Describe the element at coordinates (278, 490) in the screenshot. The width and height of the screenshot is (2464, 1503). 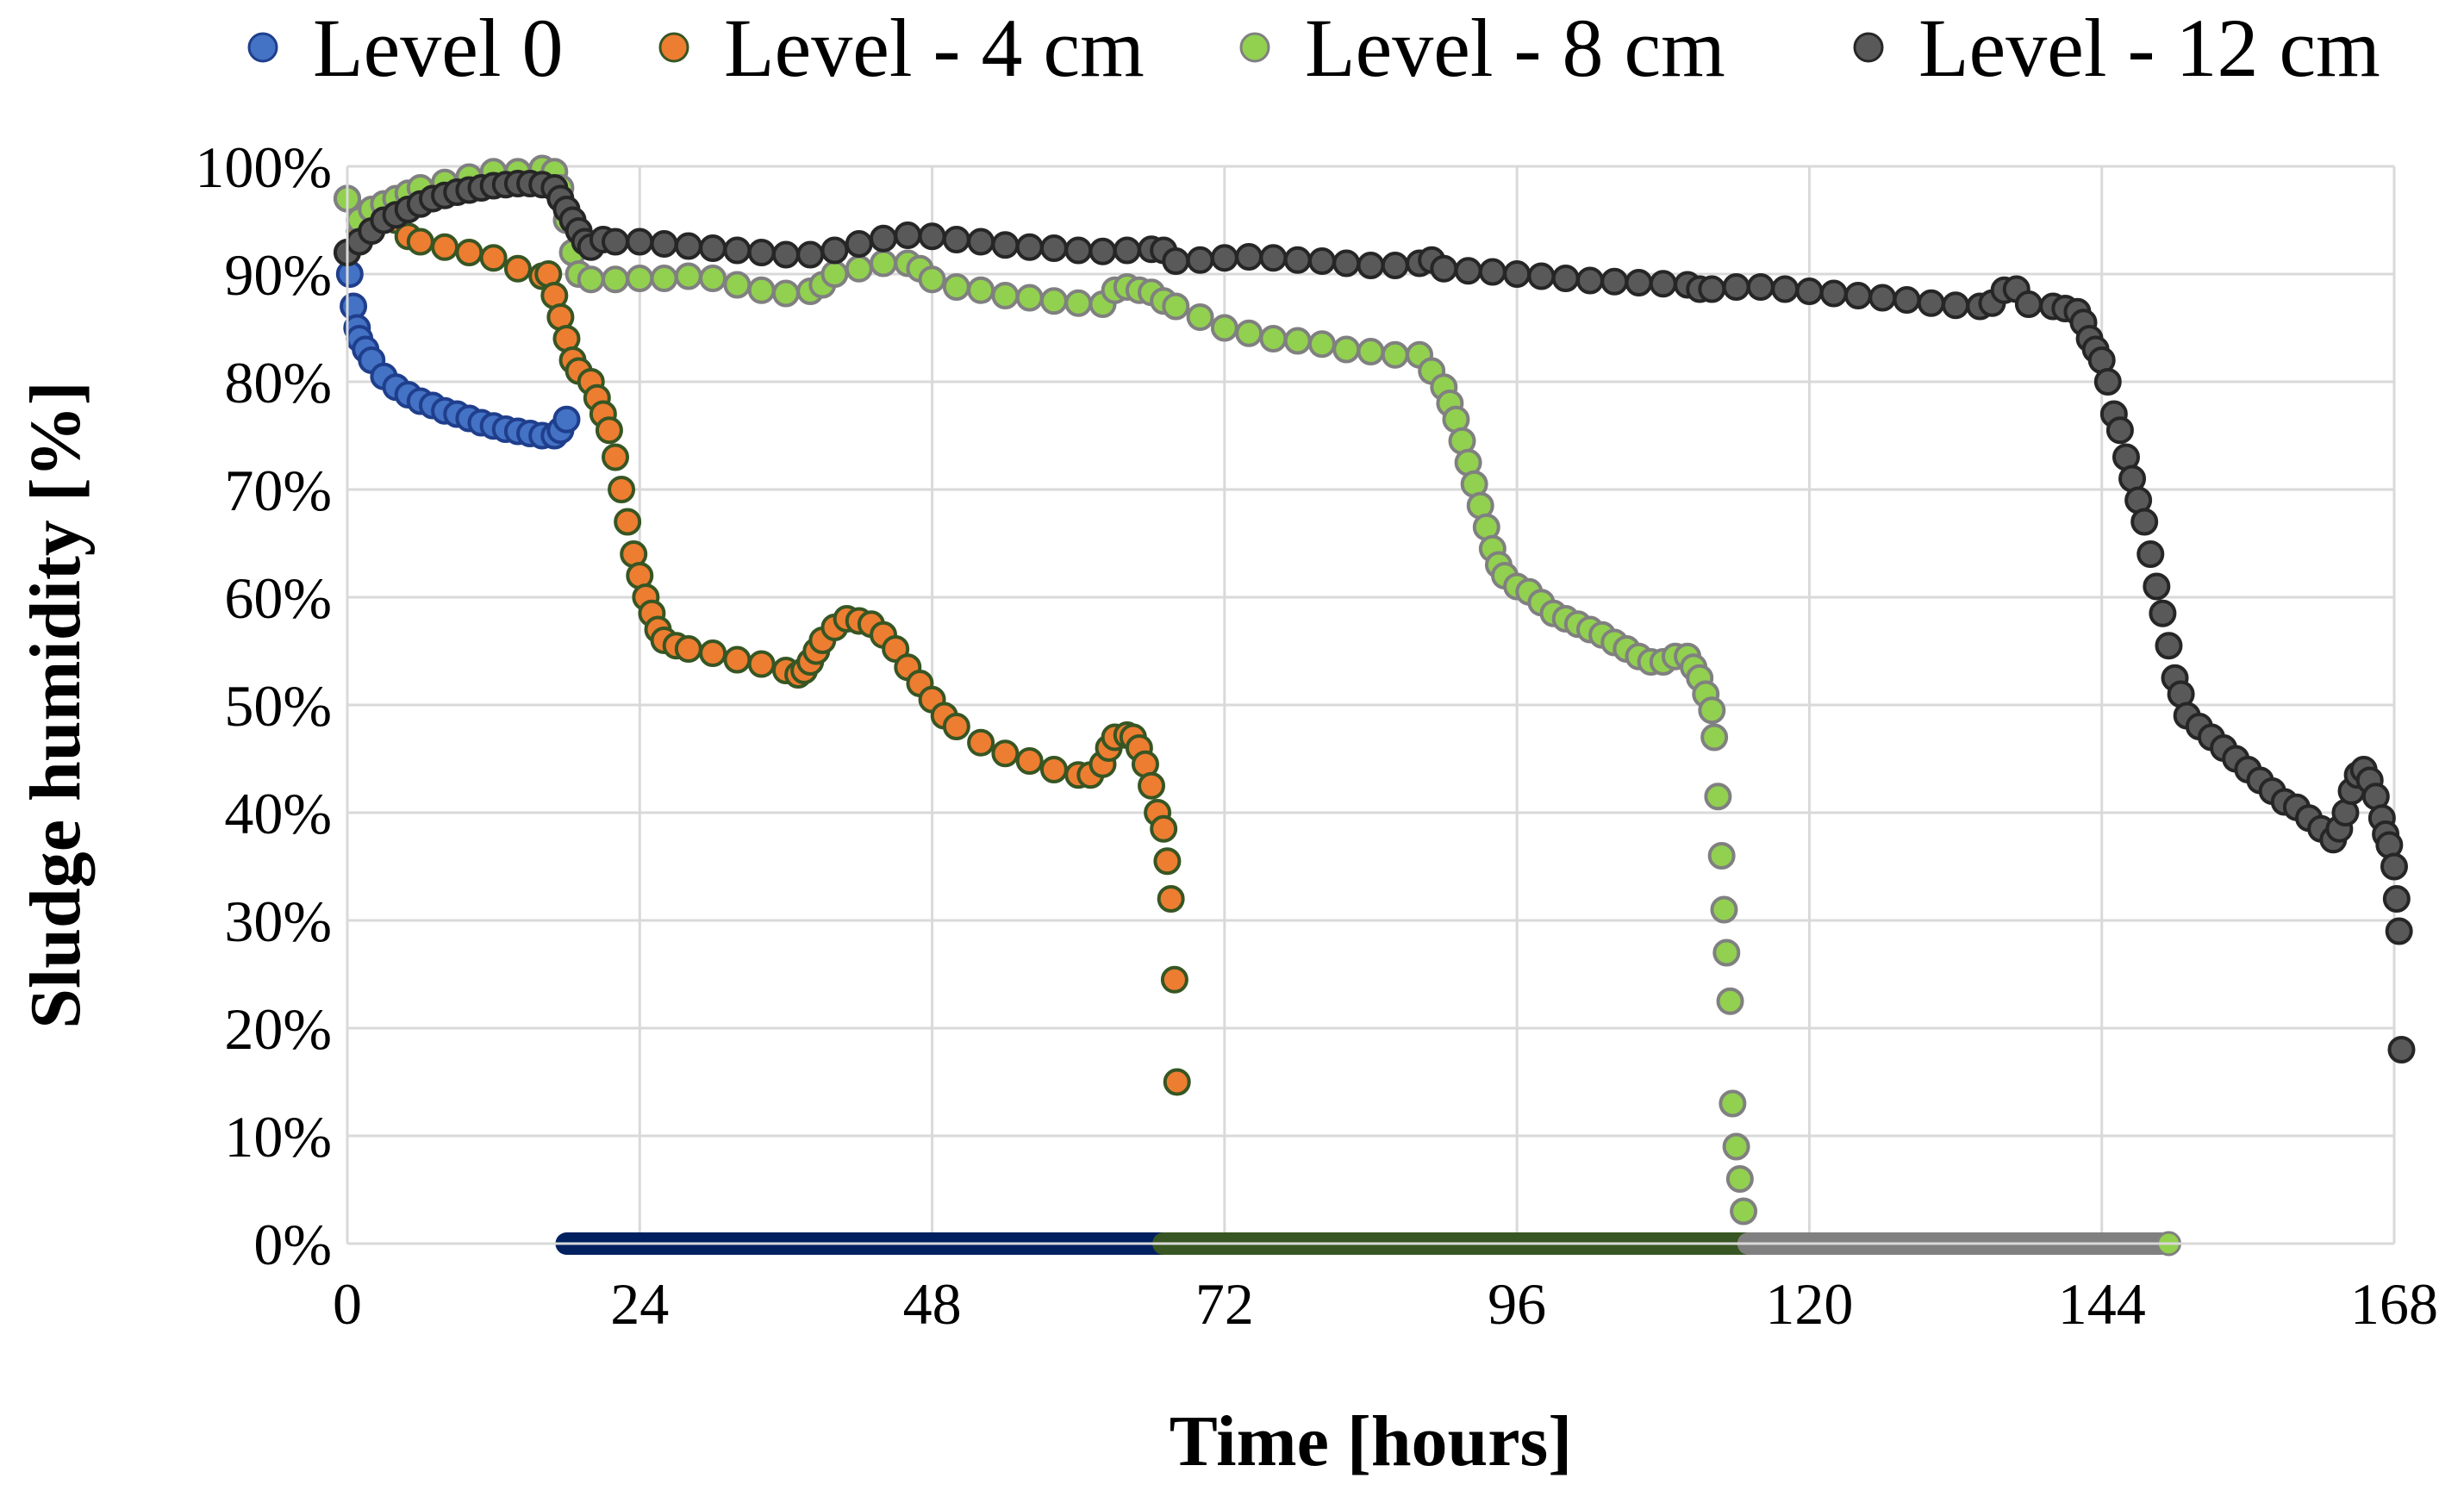
I see `y-tick-label: 70%` at that location.